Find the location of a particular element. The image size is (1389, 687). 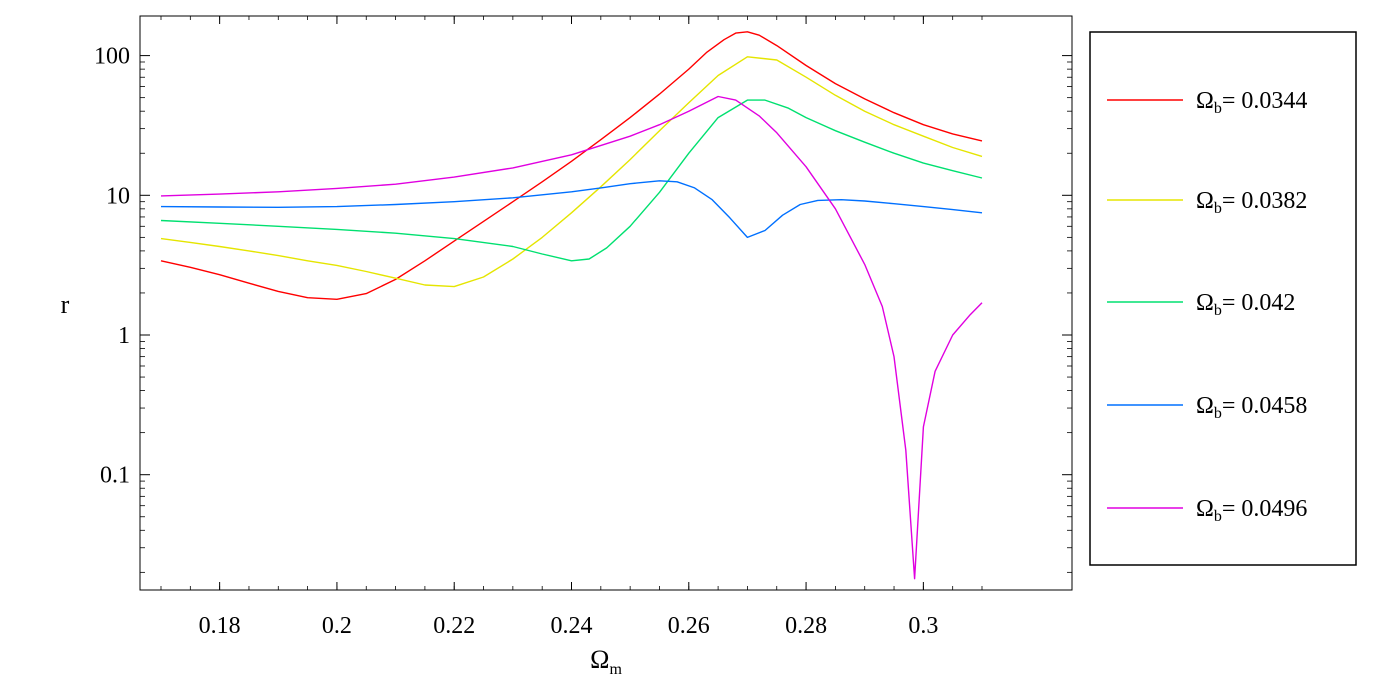

legend-item: Ωb= 0.0344 is located at coordinates (1207, 102).